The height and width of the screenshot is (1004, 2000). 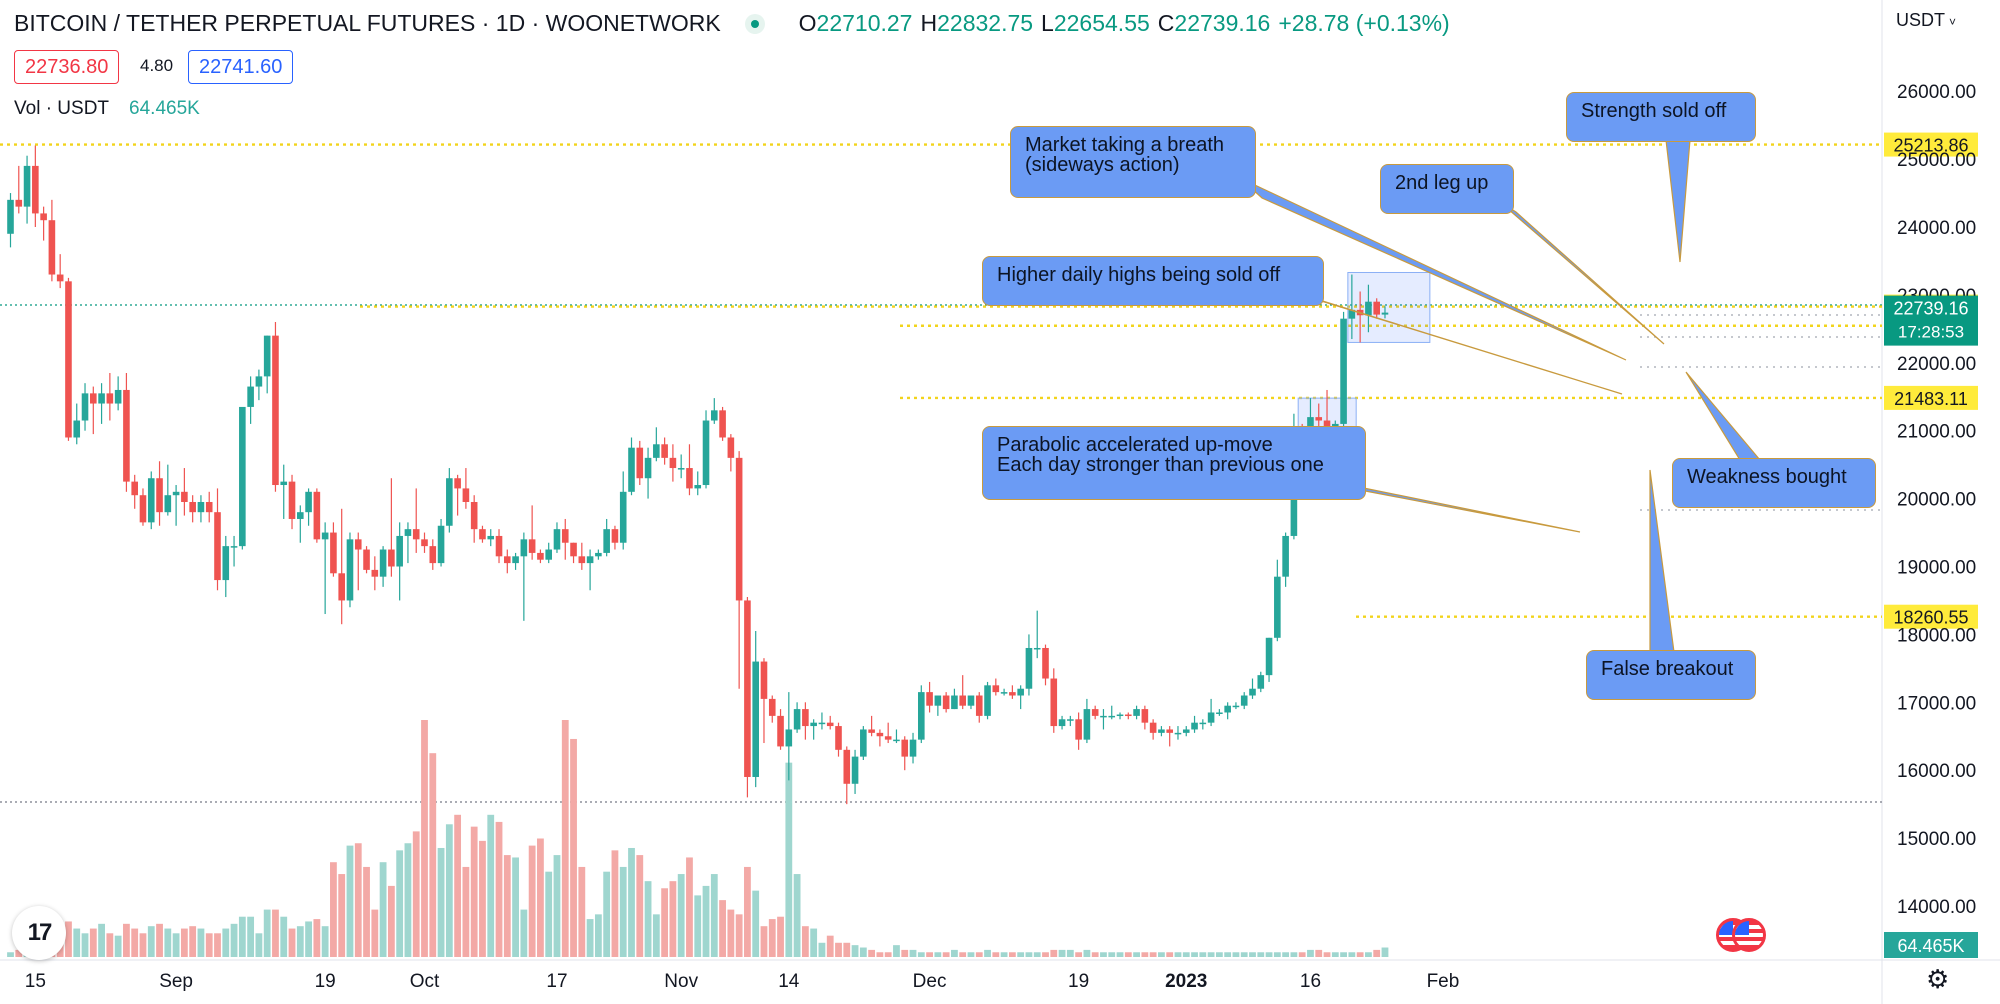 What do you see at coordinates (1749, 935) in the screenshot?
I see `us-flag-icon` at bounding box center [1749, 935].